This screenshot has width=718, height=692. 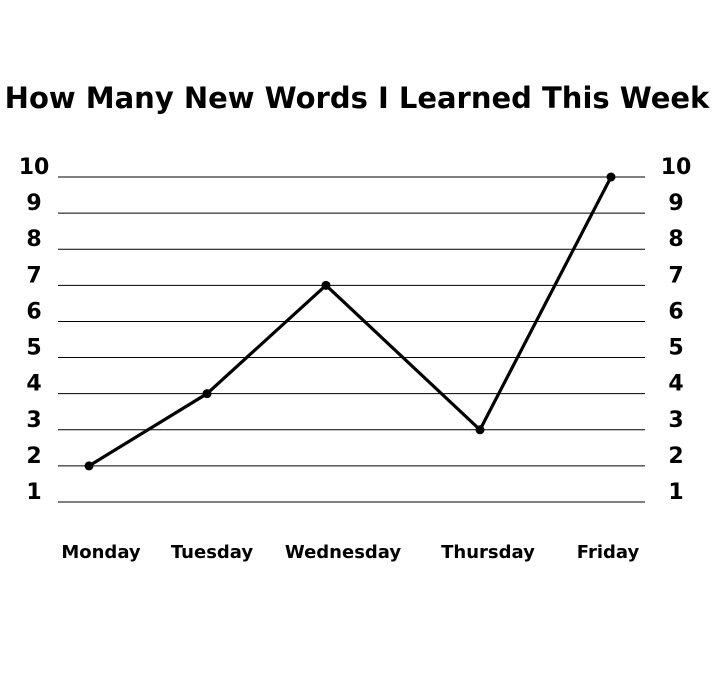 I want to click on data-point-monday, so click(x=89, y=466).